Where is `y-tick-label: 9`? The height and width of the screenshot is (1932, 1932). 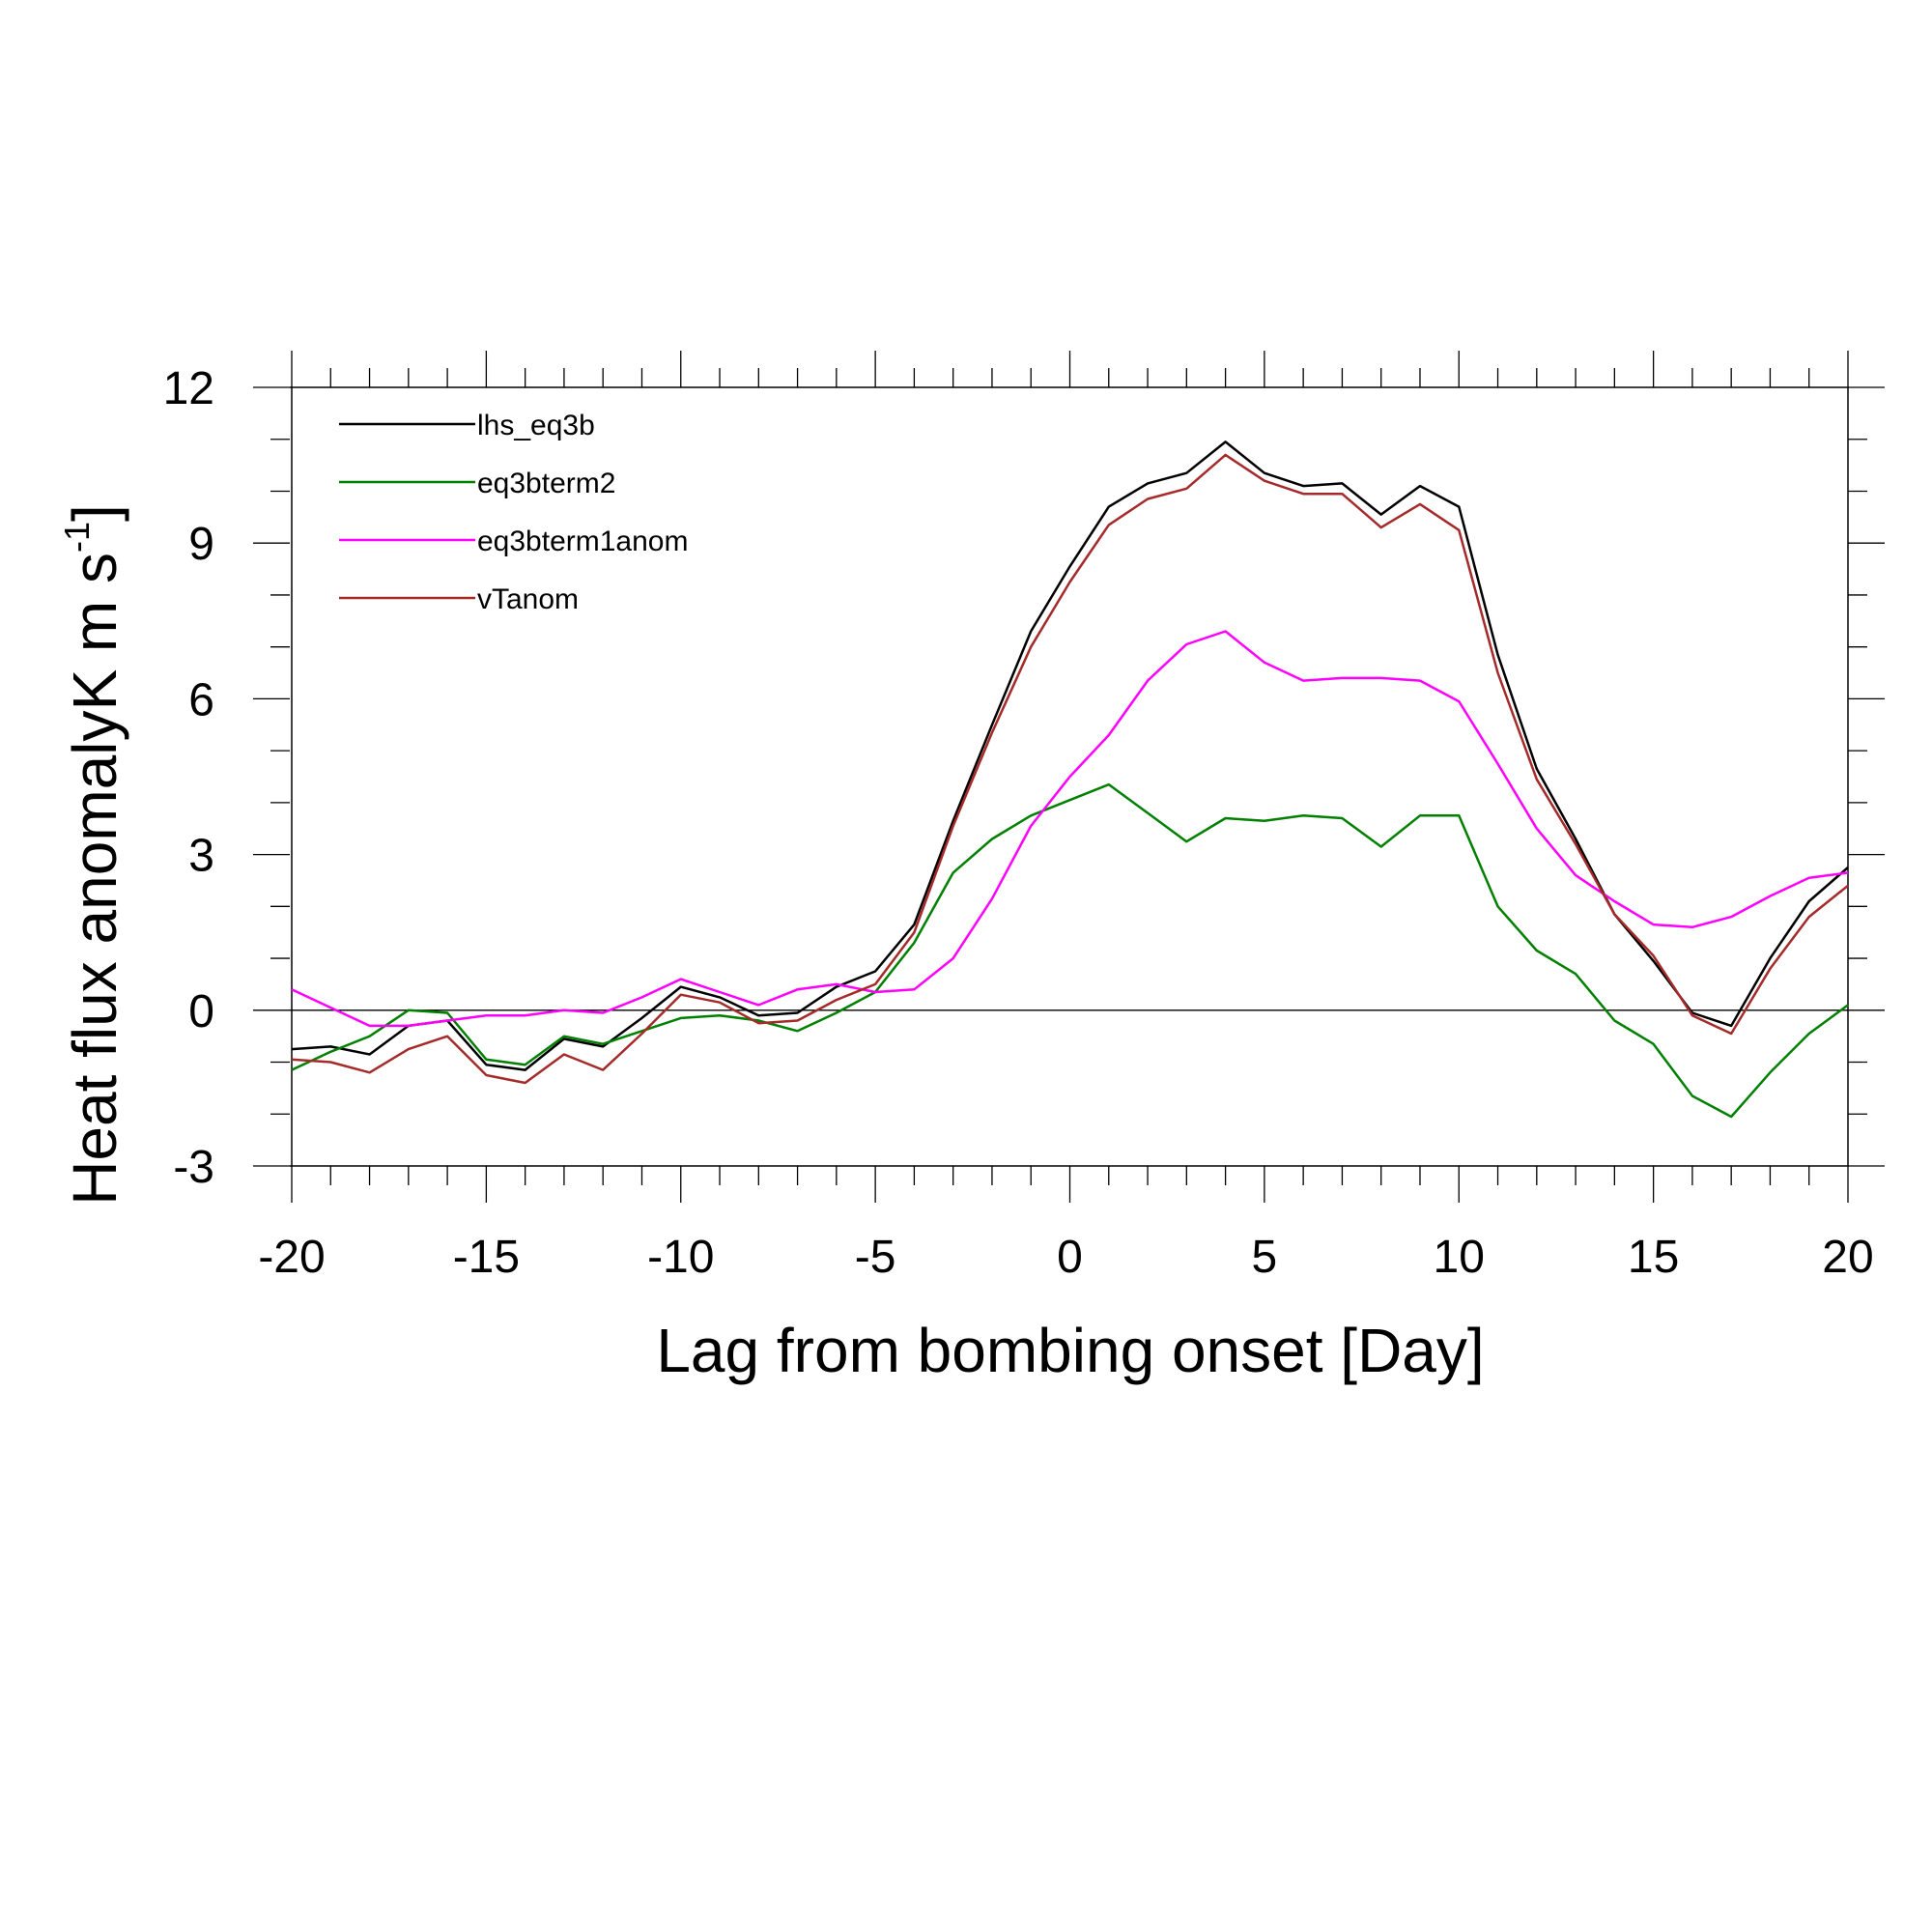
y-tick-label: 9 is located at coordinates (201, 544).